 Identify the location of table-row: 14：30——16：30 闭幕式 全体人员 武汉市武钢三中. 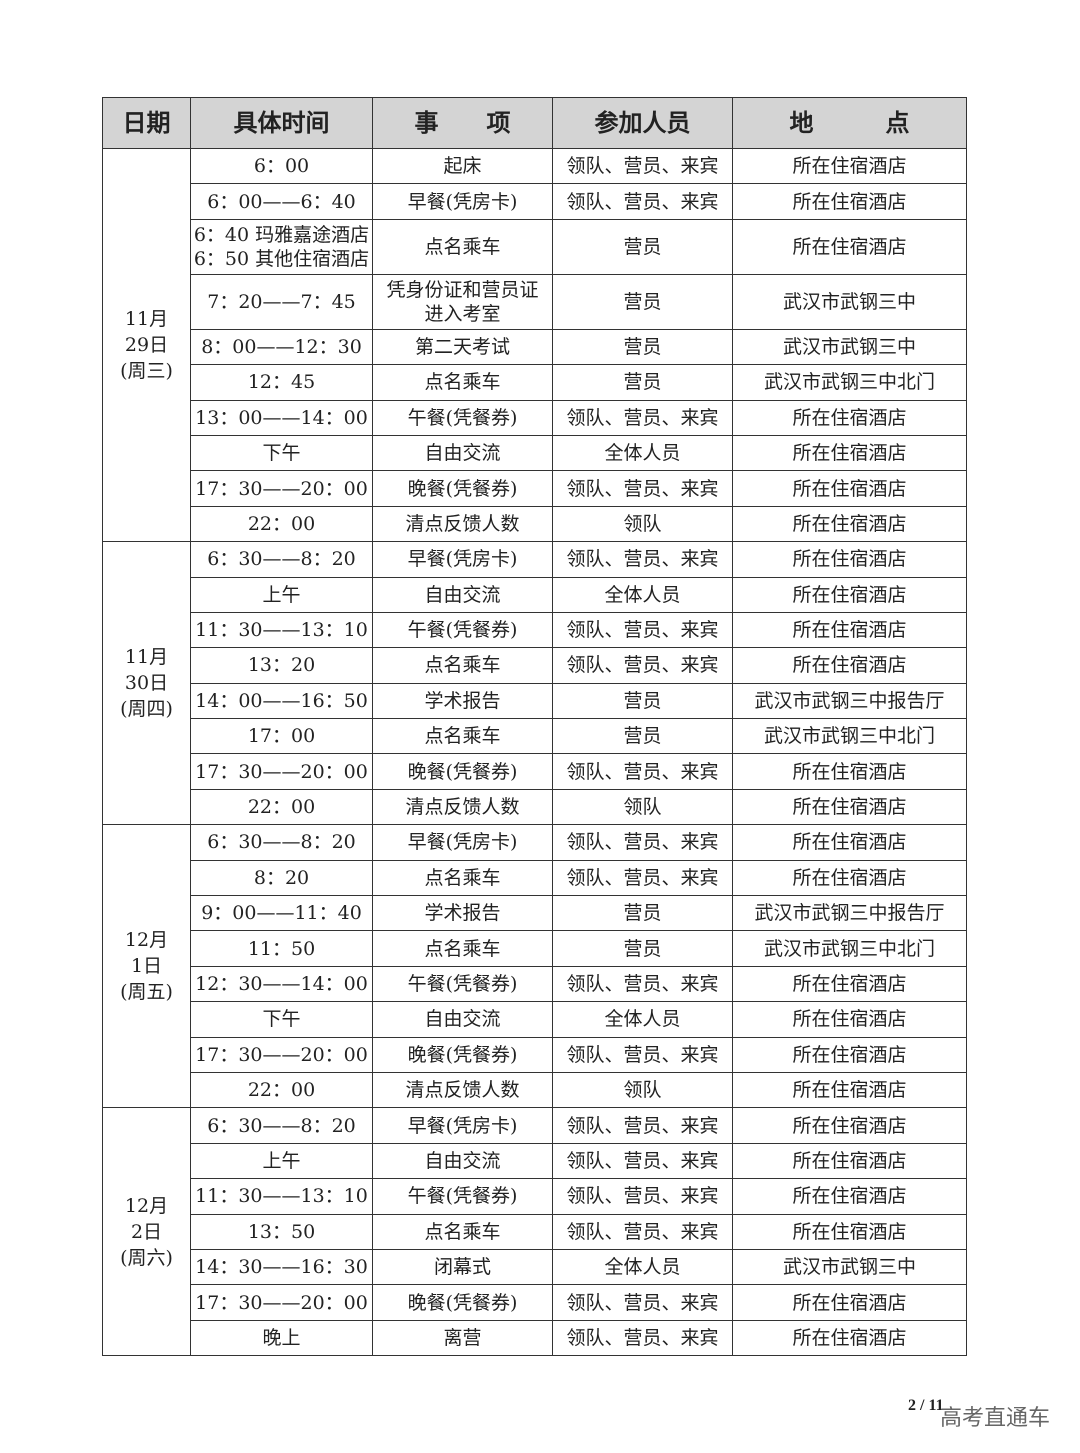
(535, 1267).